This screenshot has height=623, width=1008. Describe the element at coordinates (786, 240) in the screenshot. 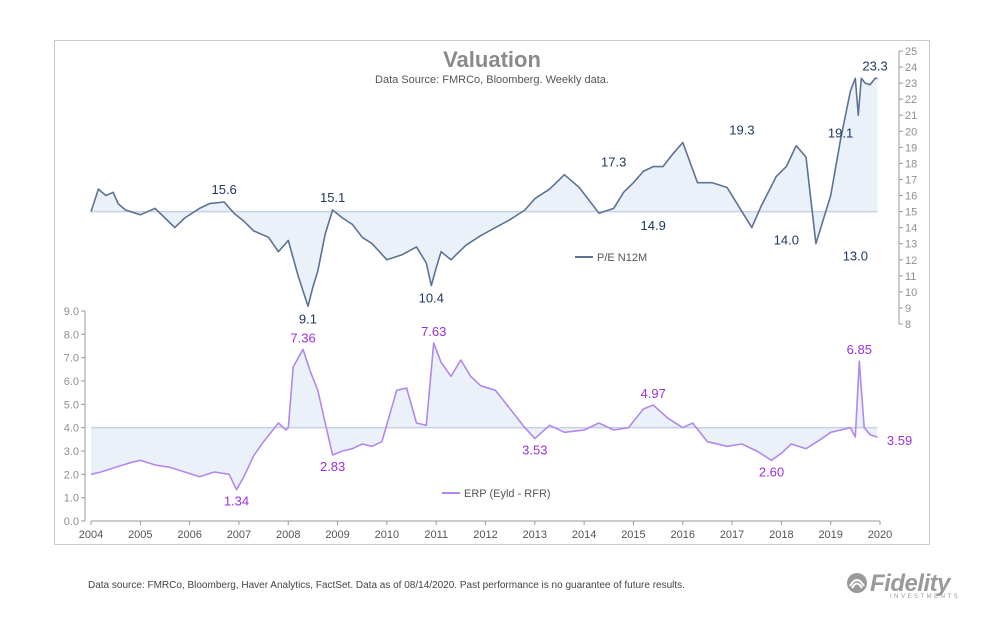

I see `pe-annotation-label: 14.0` at that location.